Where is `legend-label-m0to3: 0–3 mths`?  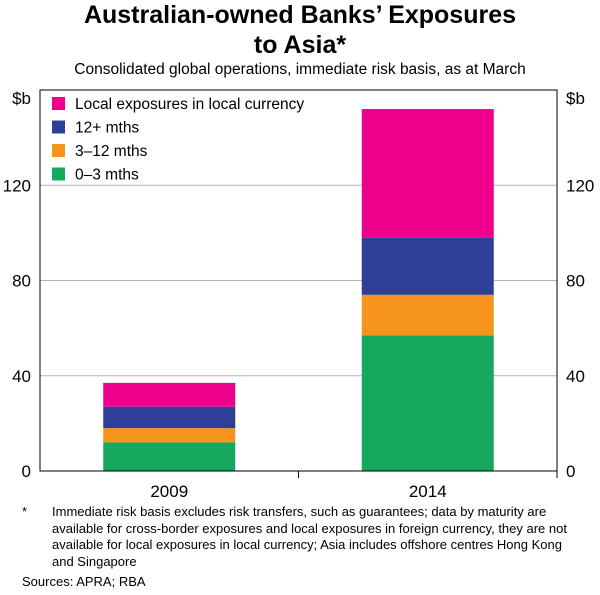
legend-label-m0to3: 0–3 mths is located at coordinates (107, 175).